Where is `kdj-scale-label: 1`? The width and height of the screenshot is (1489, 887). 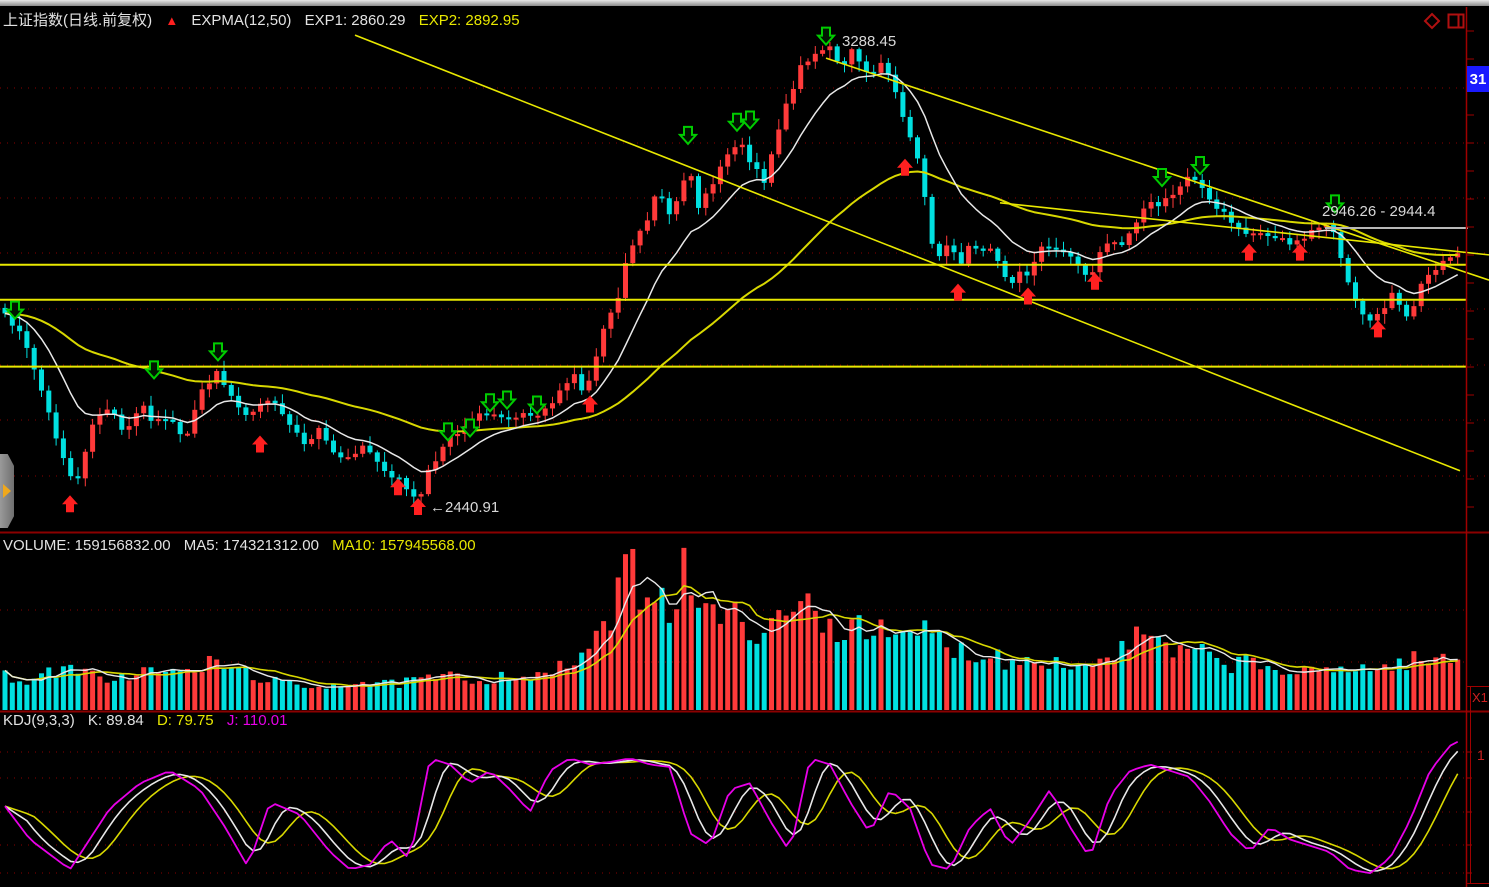 kdj-scale-label: 1 is located at coordinates (1481, 755).